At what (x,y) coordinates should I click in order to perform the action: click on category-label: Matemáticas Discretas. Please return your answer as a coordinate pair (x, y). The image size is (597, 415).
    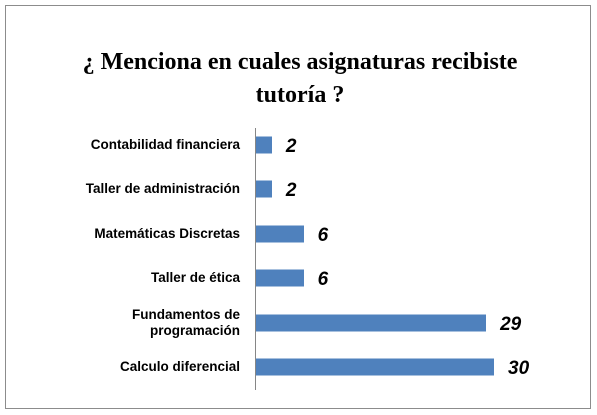
    Looking at the image, I should click on (167, 233).